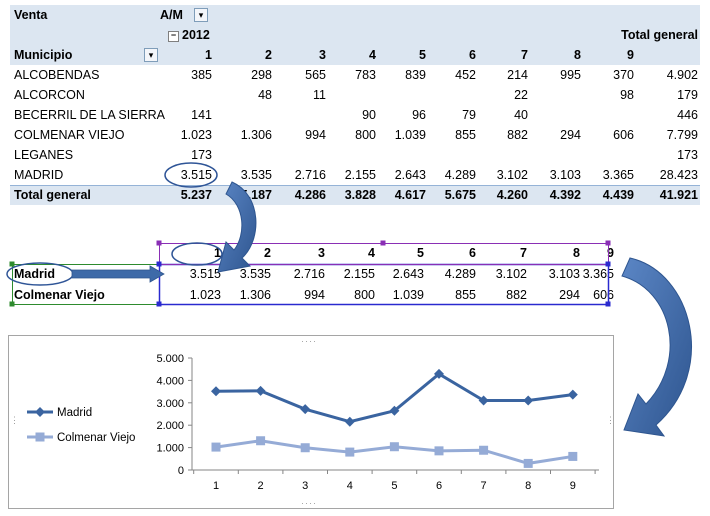 Image resolution: width=710 pixels, height=516 pixels. I want to click on value-cell: 800, so click(365, 135).